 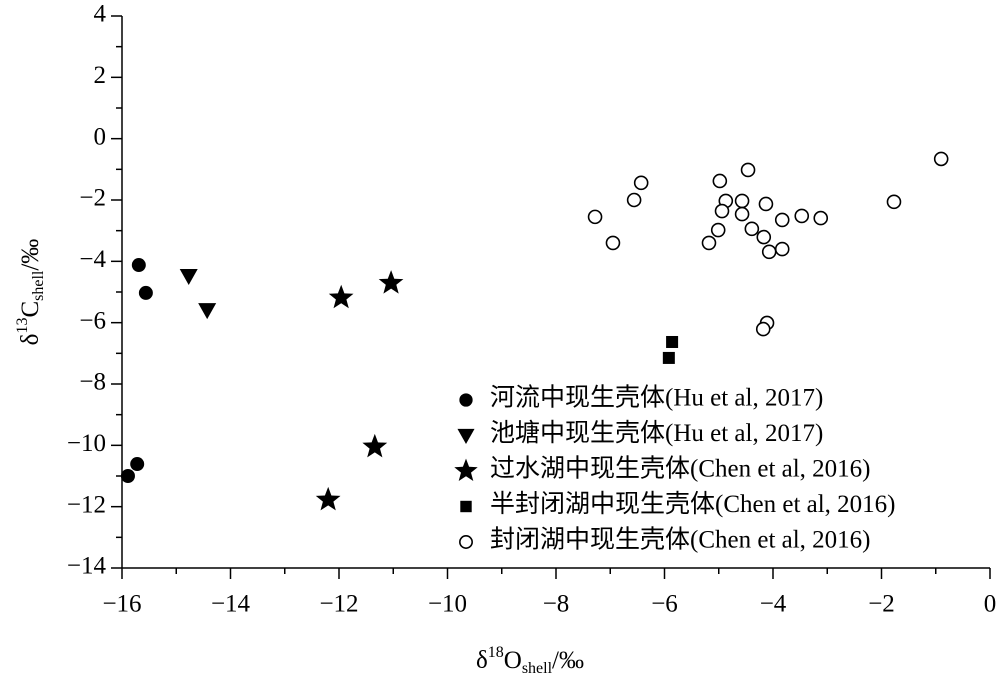 What do you see at coordinates (496, 652) in the screenshot?
I see `xlabel-part: 18` at bounding box center [496, 652].